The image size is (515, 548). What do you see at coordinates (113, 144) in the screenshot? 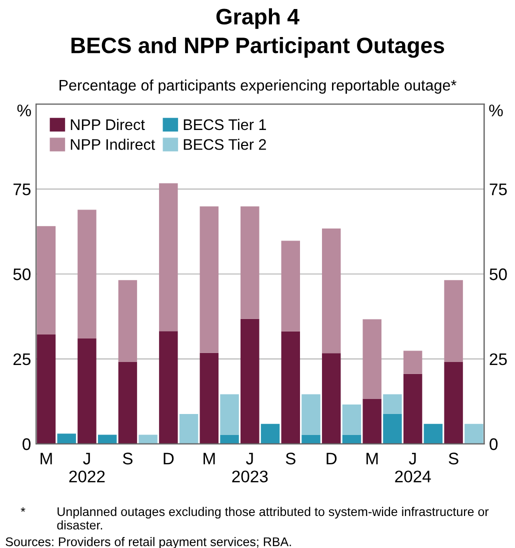
I see `legend-label: NPP Indirect` at bounding box center [113, 144].